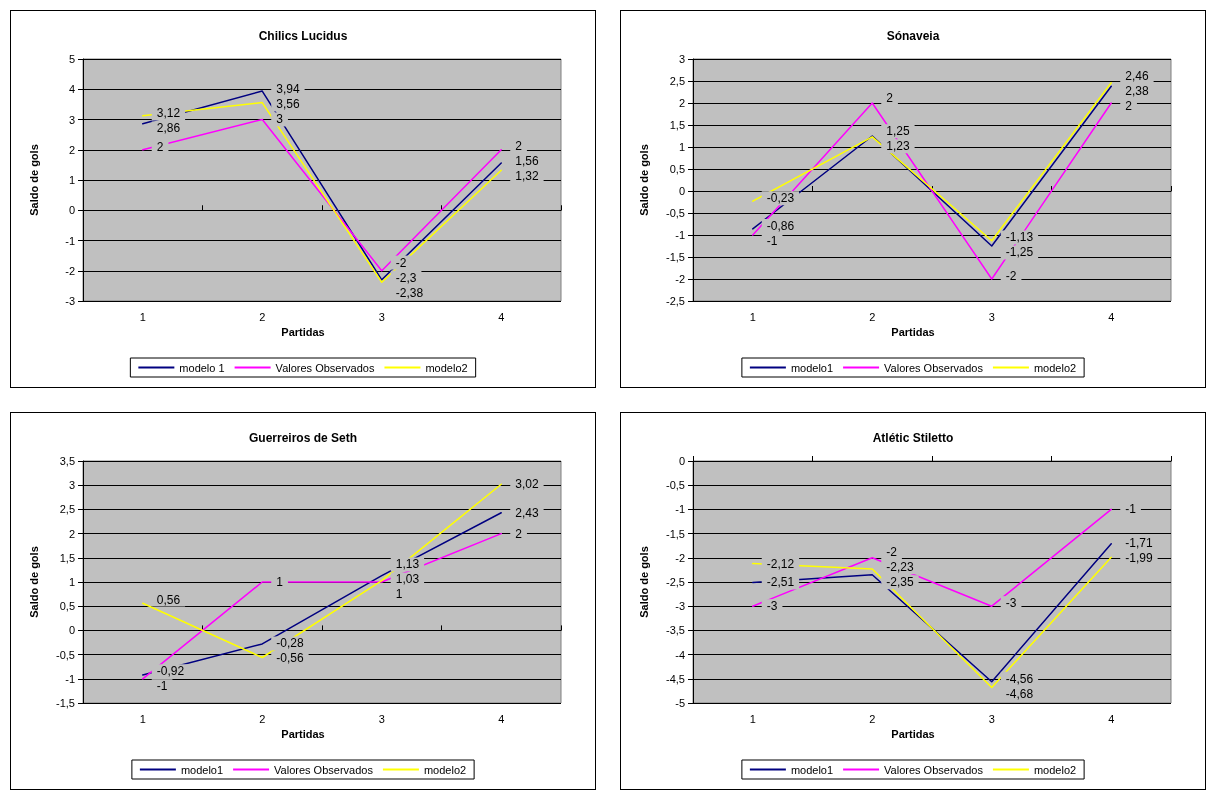 This screenshot has width=1228, height=804. Describe the element at coordinates (202, 367) in the screenshot. I see `legend-label: modelo 1` at that location.